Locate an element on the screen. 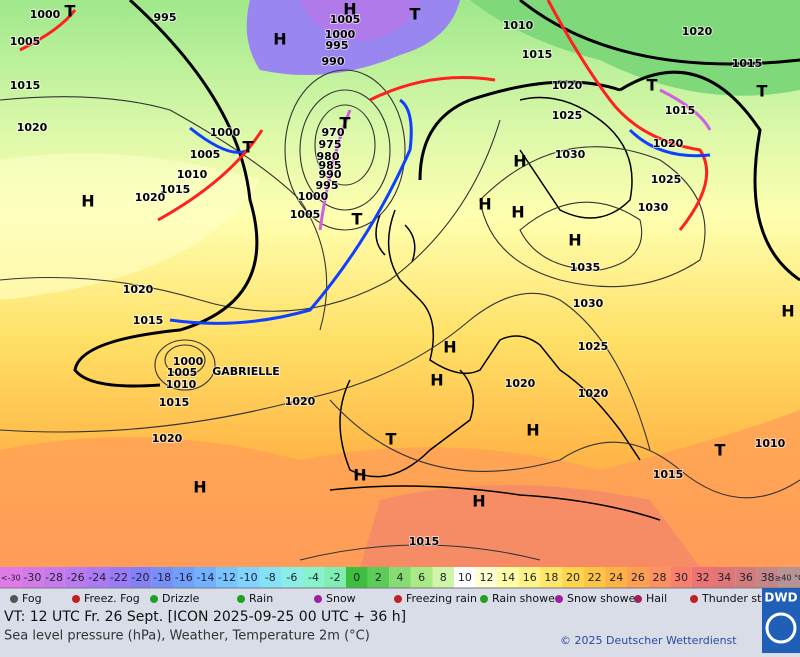 The height and width of the screenshot is (657, 800). scale-label: 18 is located at coordinates (551, 577).